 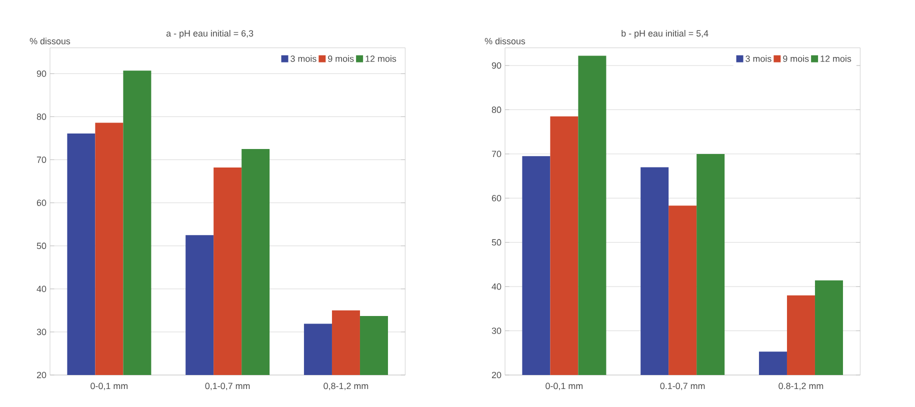 What do you see at coordinates (682, 386) in the screenshot?
I see `x-tick-label: 0.1-0,7 mm` at bounding box center [682, 386].